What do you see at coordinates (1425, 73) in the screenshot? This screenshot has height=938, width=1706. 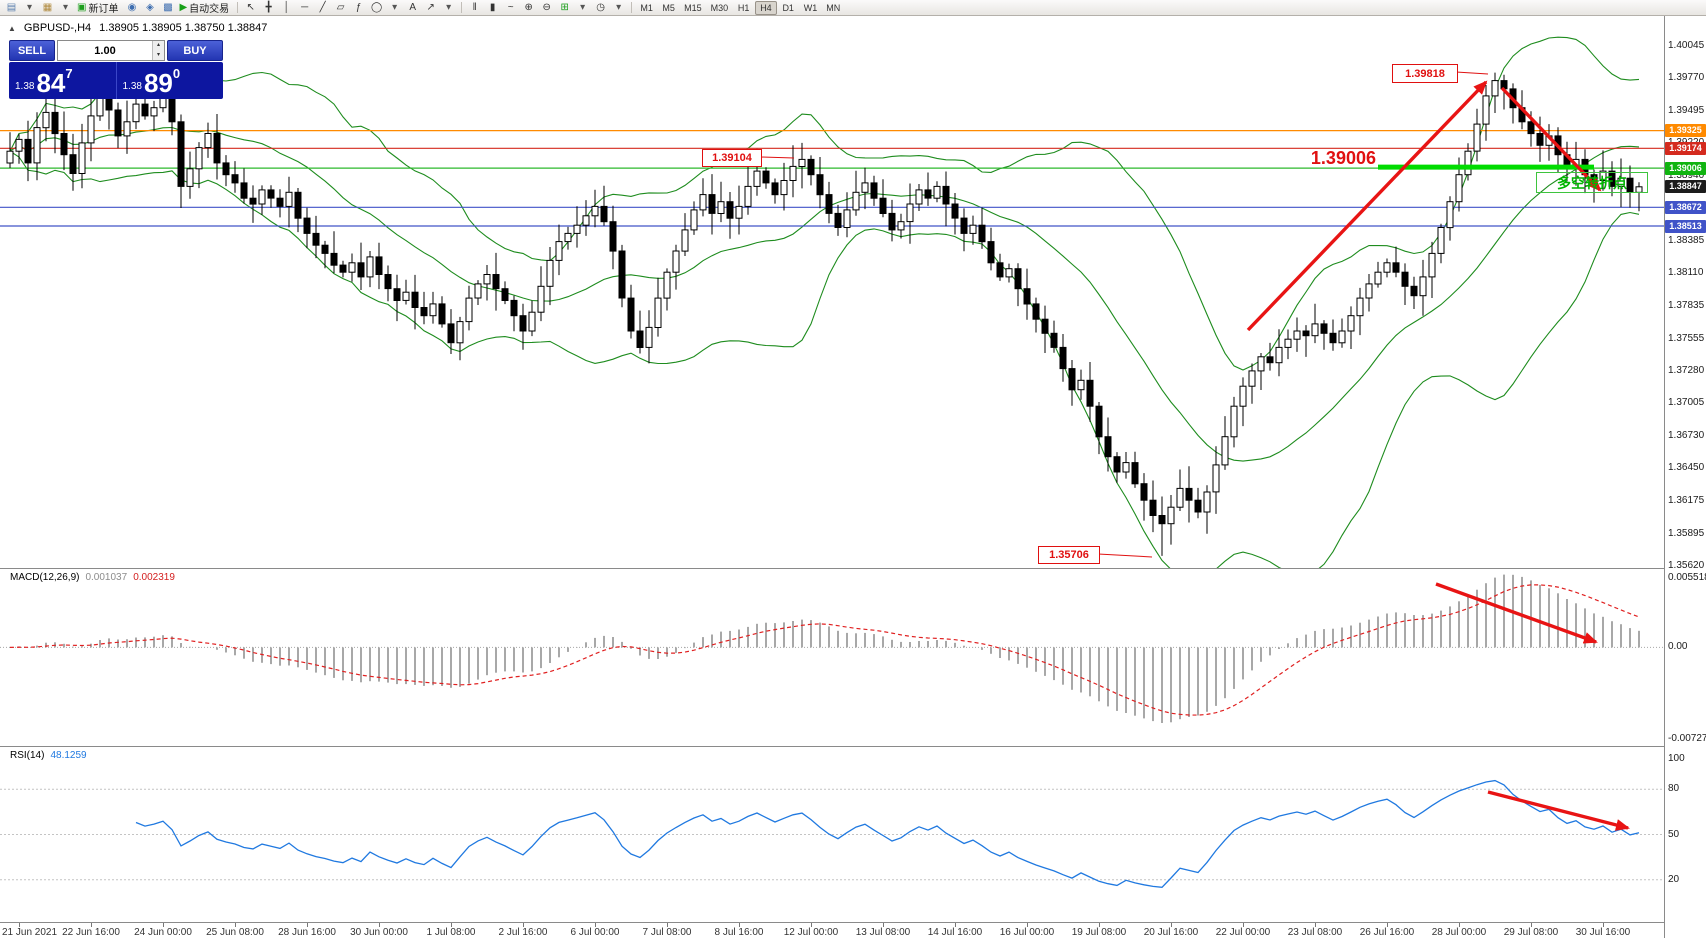 I see `annotation-high-price-label: 1.39818` at bounding box center [1425, 73].